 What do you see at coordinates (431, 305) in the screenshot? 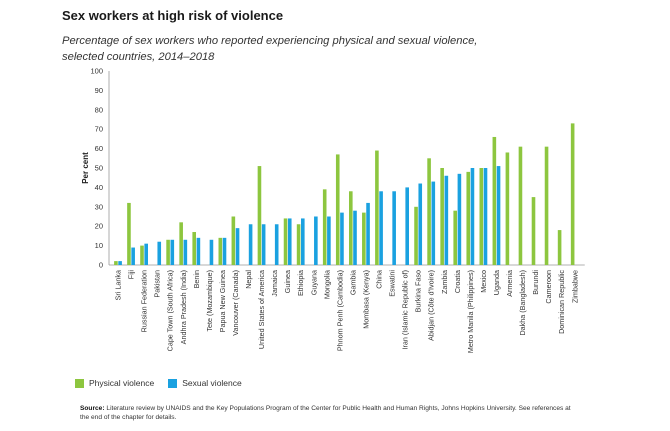
I see `x-tick-label: Abidjan (Côte d'Ivoire)` at bounding box center [431, 305].